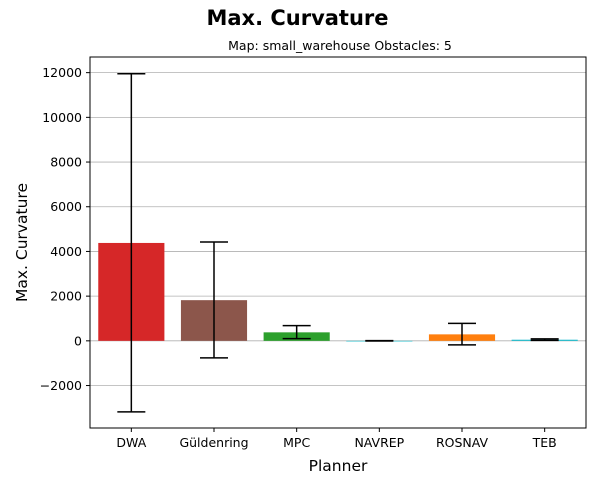 This screenshot has width=595, height=484. I want to click on y-tick-label: 10000, so click(62, 117).